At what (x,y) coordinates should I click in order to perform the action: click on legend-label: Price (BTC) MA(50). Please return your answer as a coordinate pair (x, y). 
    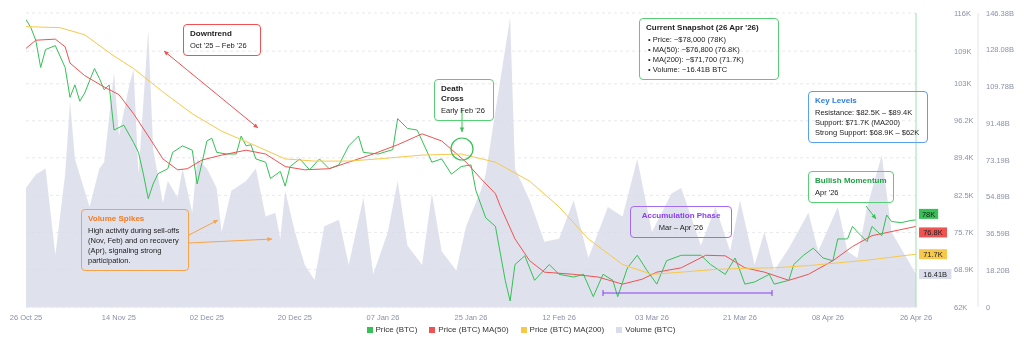
    Looking at the image, I should click on (473, 329).